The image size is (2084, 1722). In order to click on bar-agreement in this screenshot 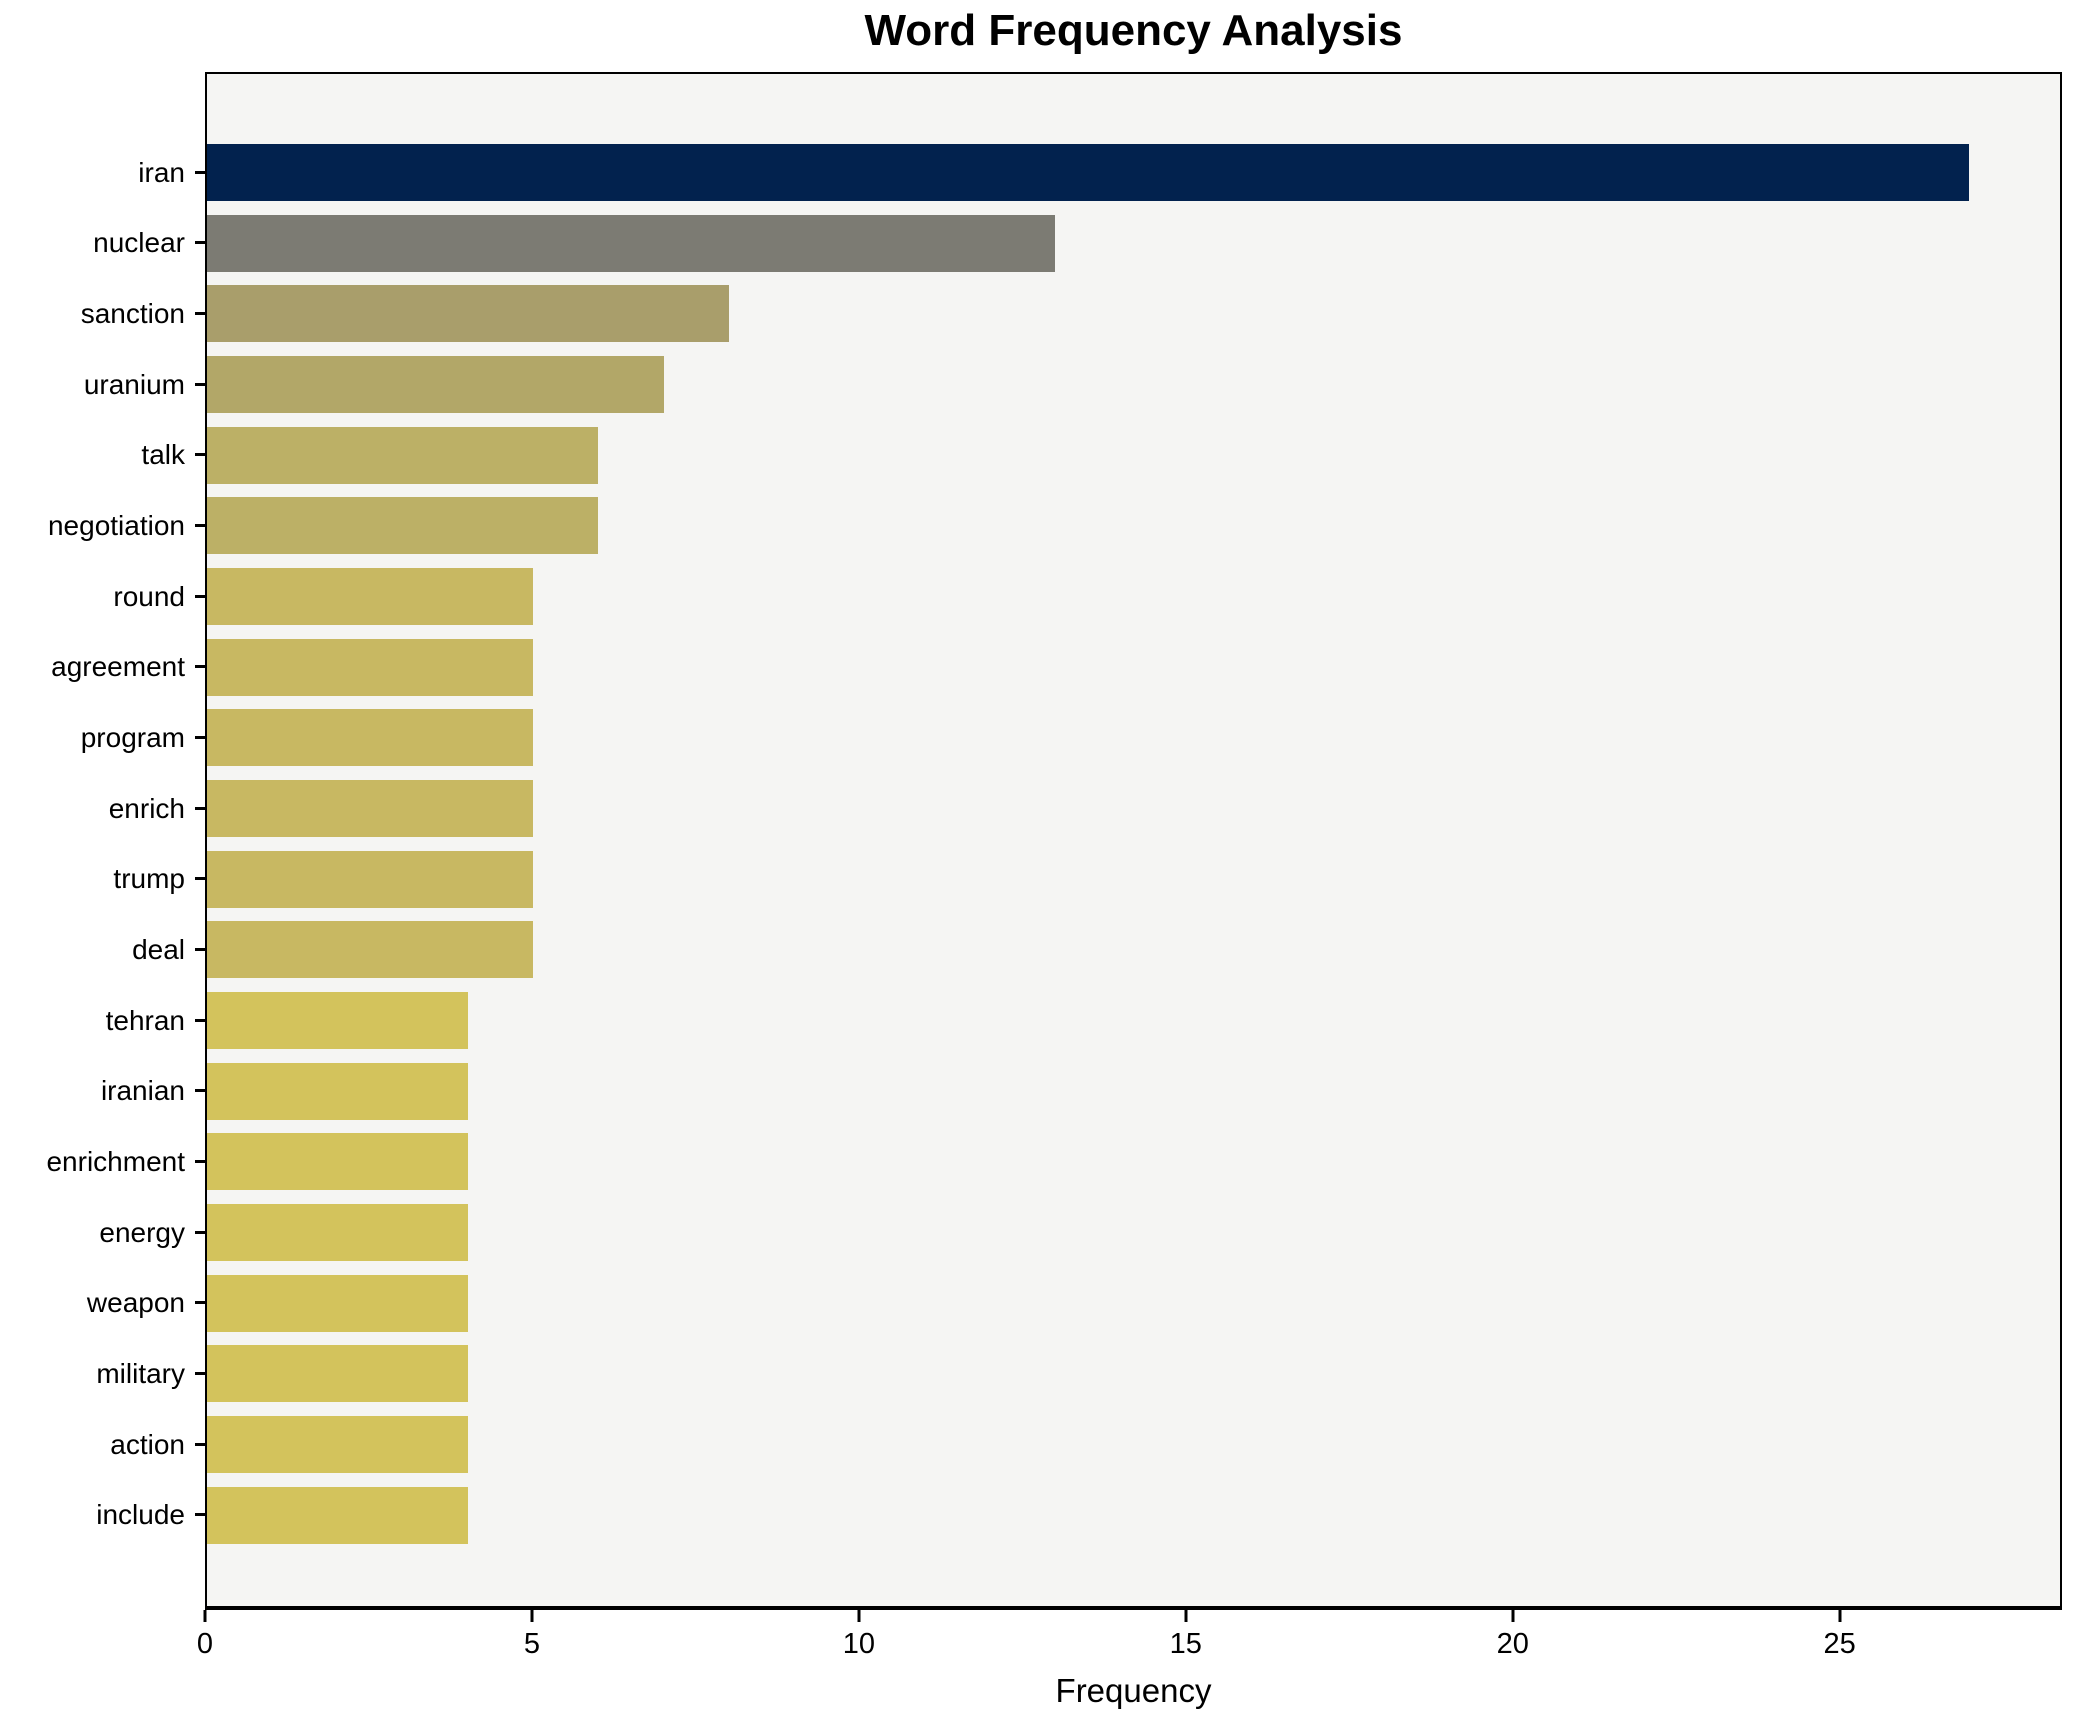, I will do `click(370, 667)`.